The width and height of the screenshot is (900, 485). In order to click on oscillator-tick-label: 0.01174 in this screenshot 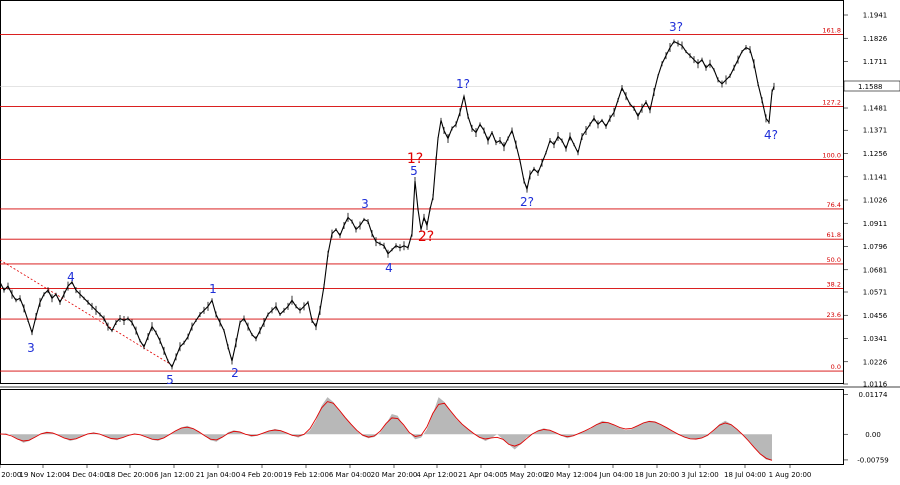, I will do `click(873, 395)`.